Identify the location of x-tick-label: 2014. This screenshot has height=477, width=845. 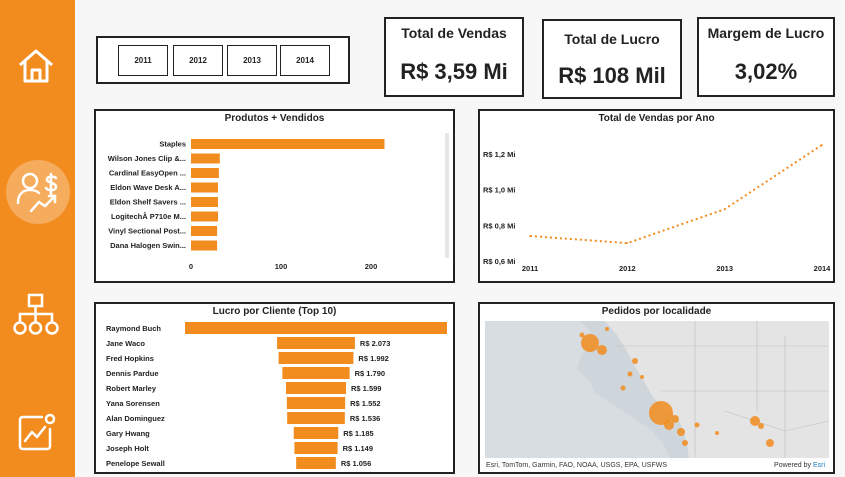
(823, 268).